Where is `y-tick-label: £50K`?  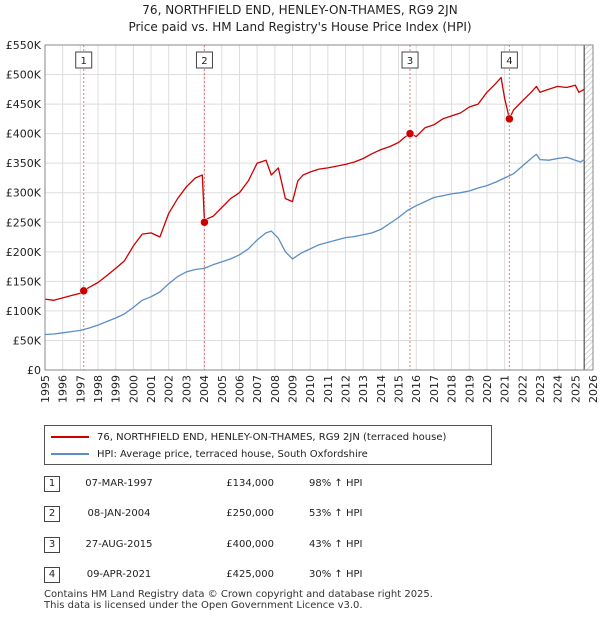 y-tick-label: £50K is located at coordinates (27, 340).